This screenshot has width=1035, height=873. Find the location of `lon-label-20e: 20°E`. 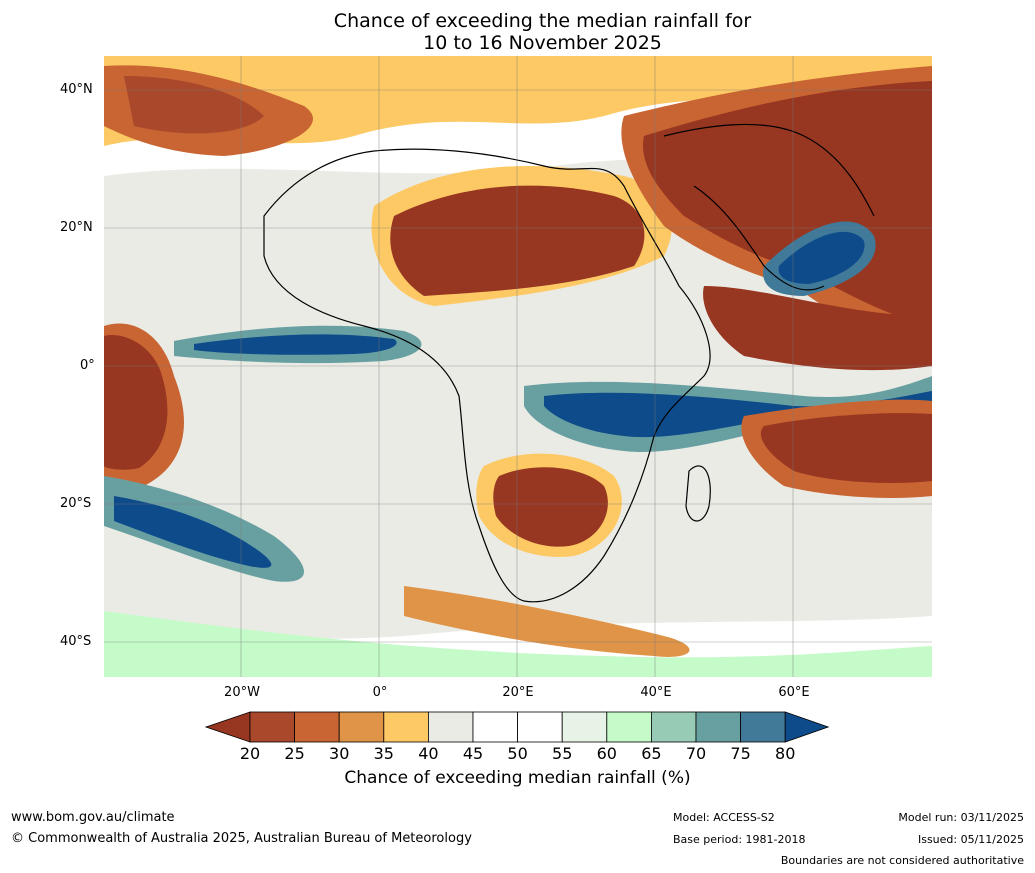

lon-label-20e: 20°E is located at coordinates (518, 692).